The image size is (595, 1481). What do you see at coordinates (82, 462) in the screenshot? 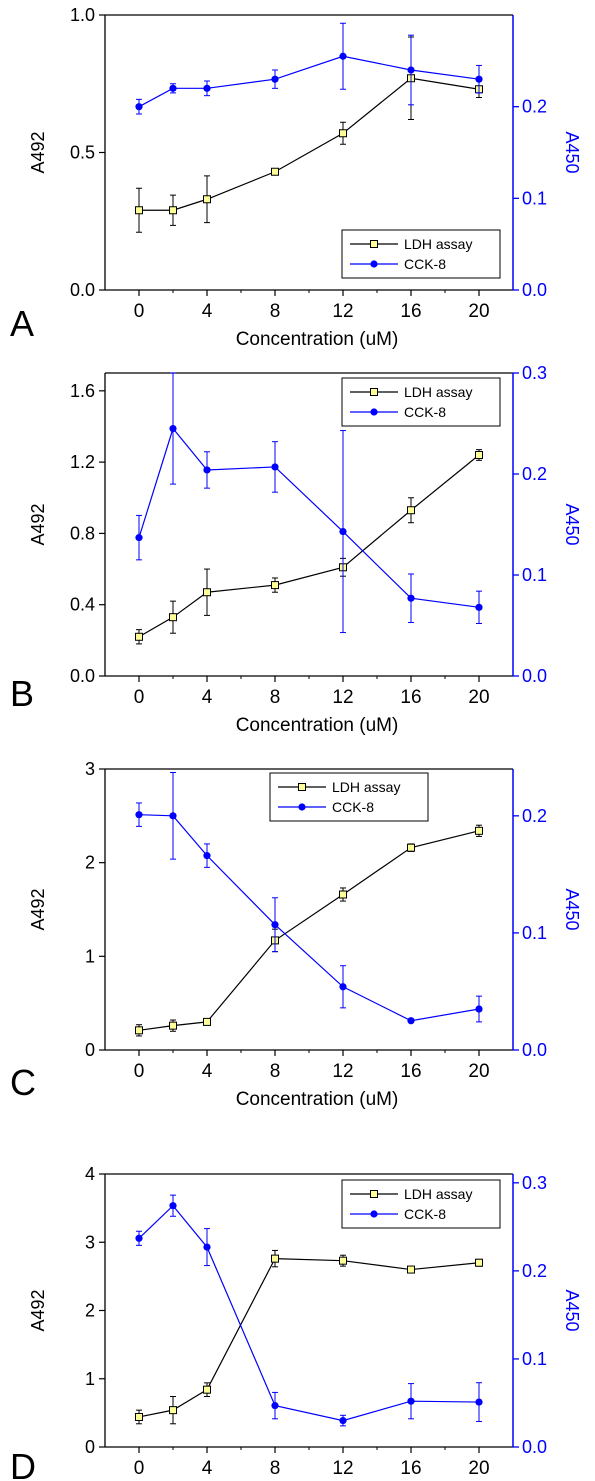
I see `y-left-tick-label: 1.2` at bounding box center [82, 462].